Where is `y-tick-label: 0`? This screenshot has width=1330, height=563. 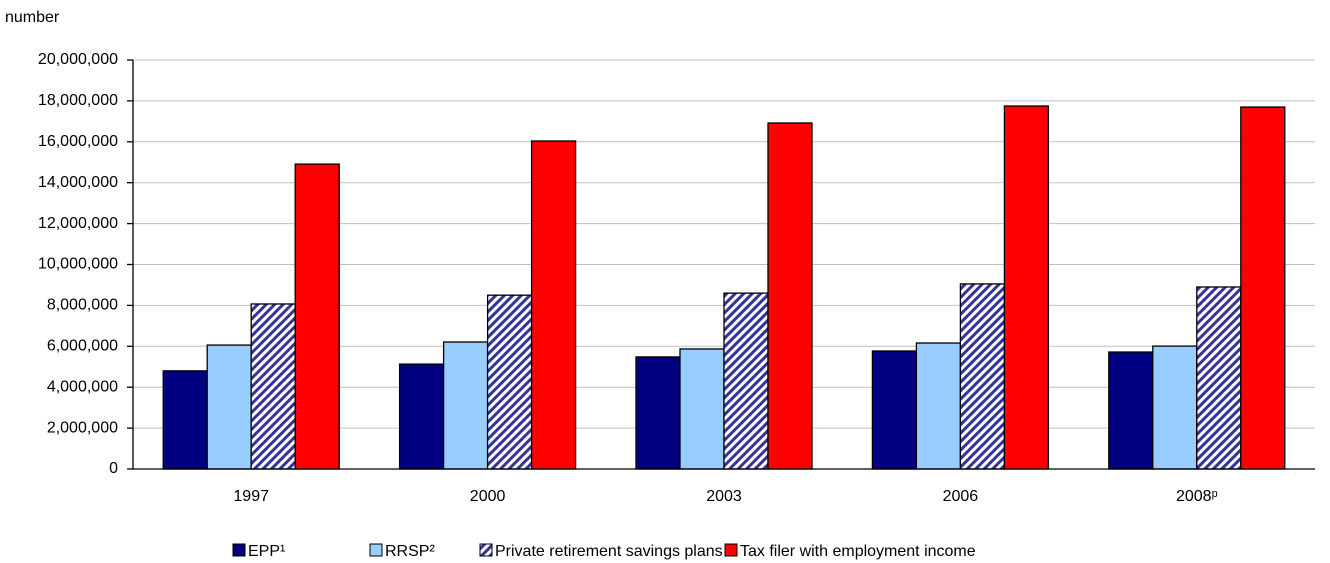
y-tick-label: 0 is located at coordinates (113, 468).